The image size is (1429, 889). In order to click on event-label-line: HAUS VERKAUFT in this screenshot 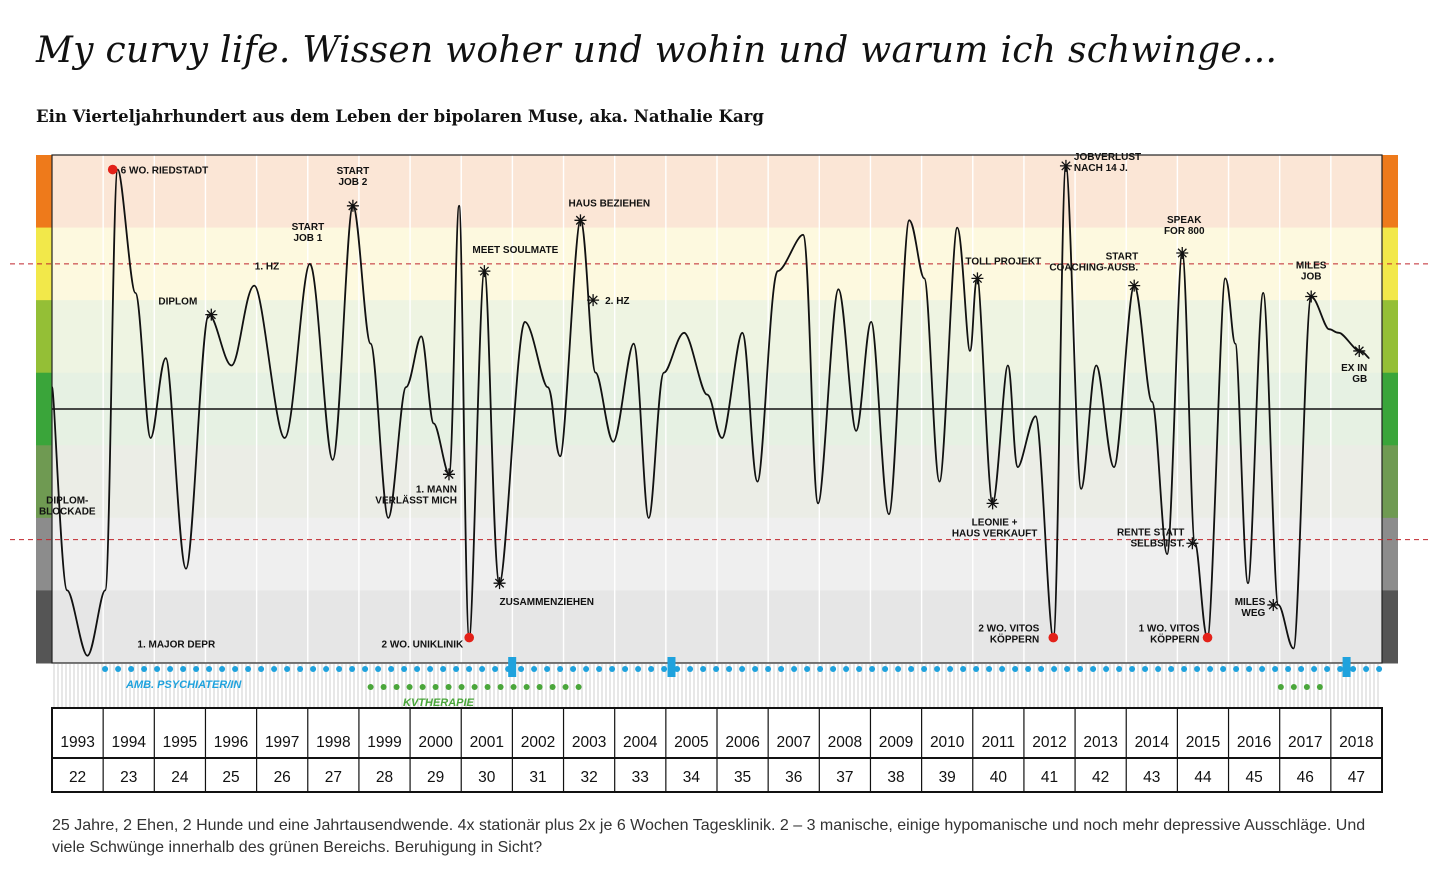, I will do `click(995, 533)`.